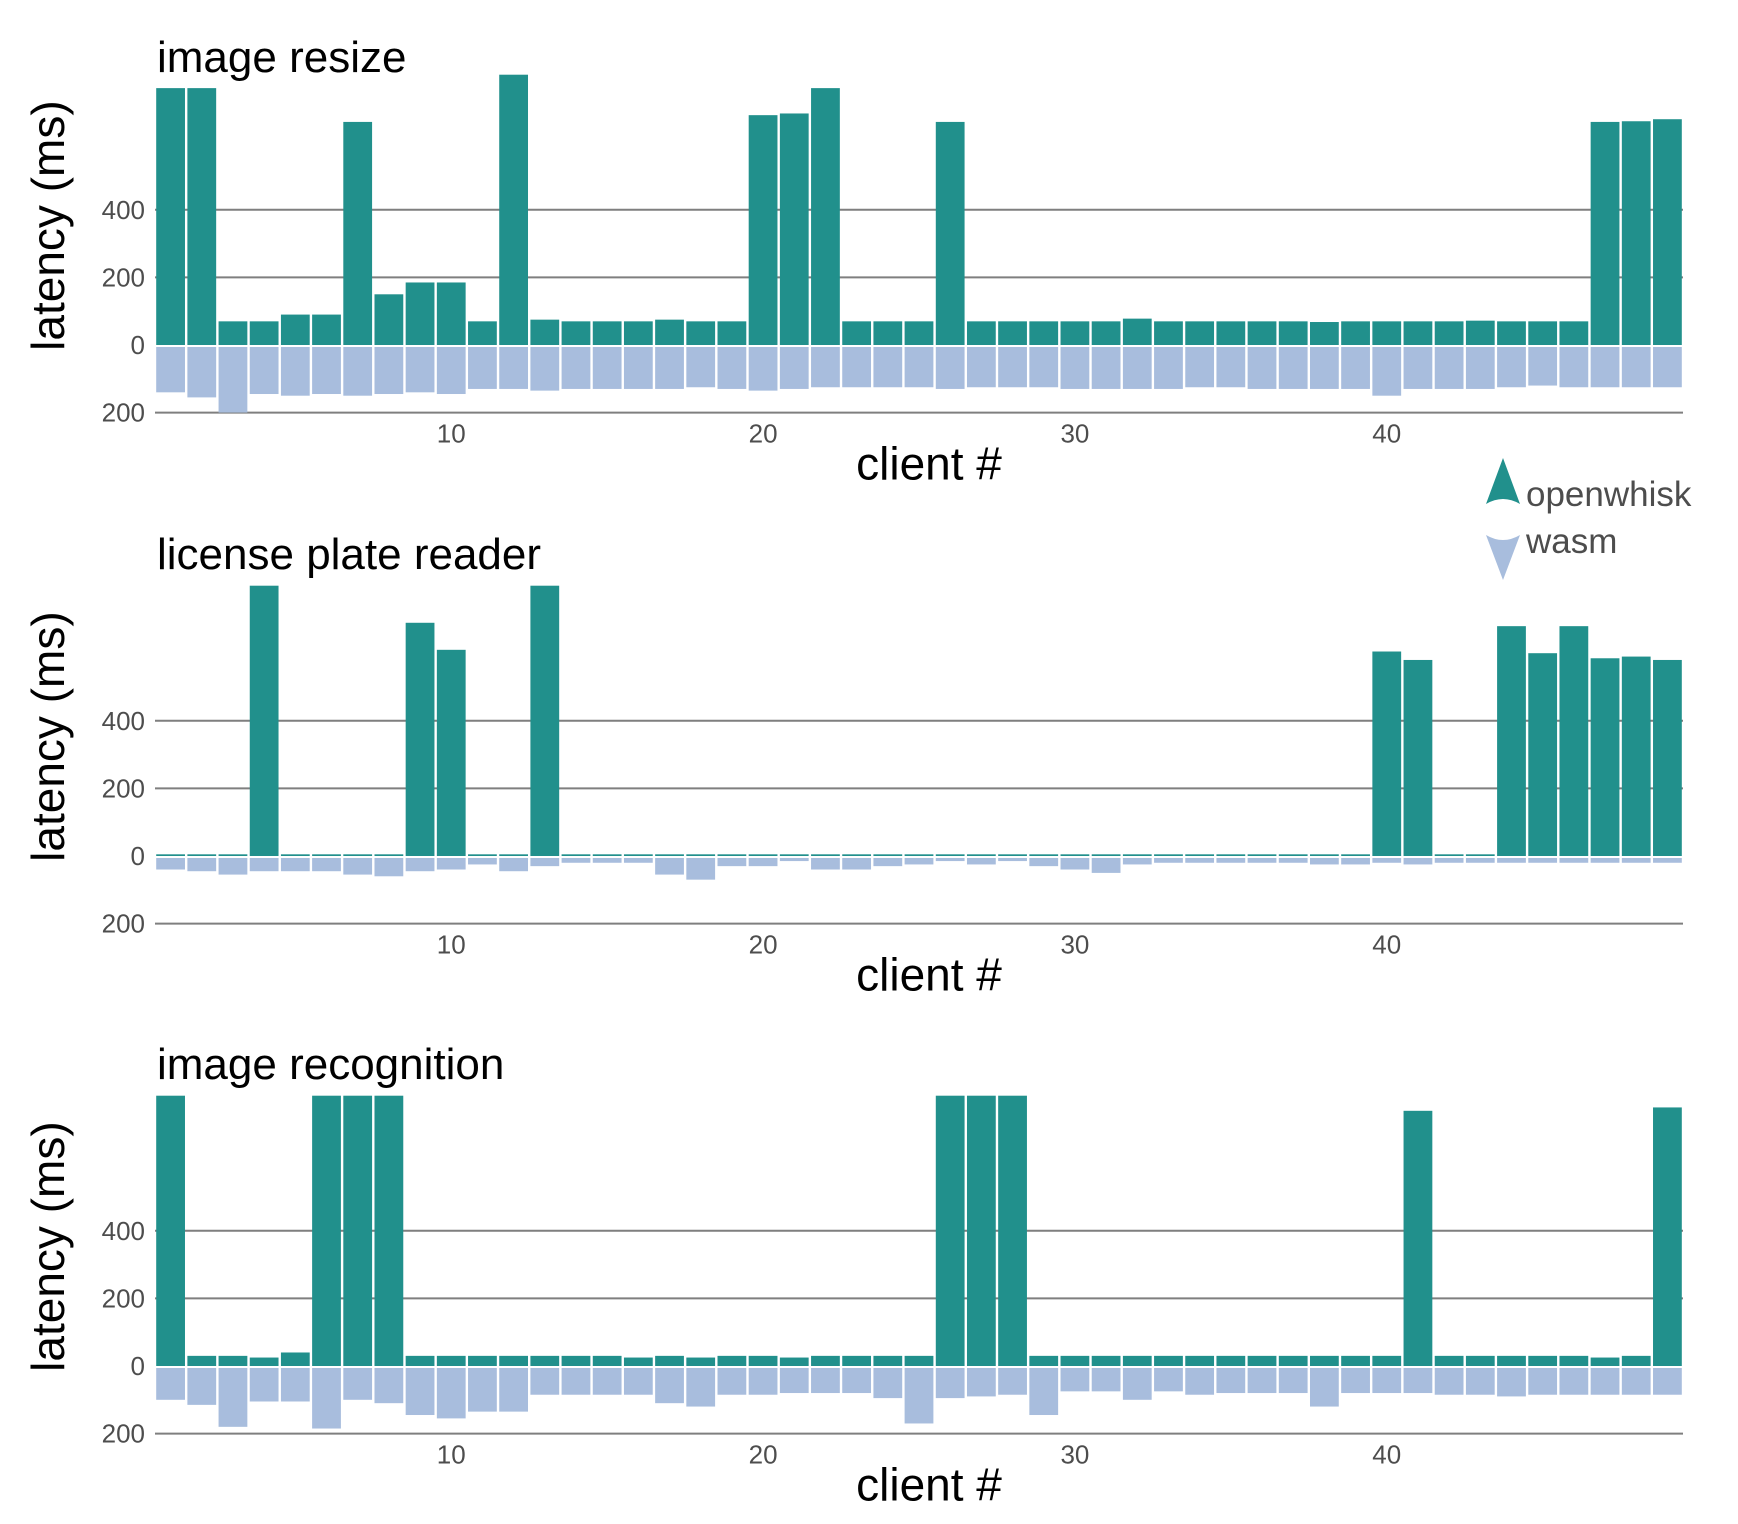  I want to click on x-tick-label: 10, so click(451, 945).